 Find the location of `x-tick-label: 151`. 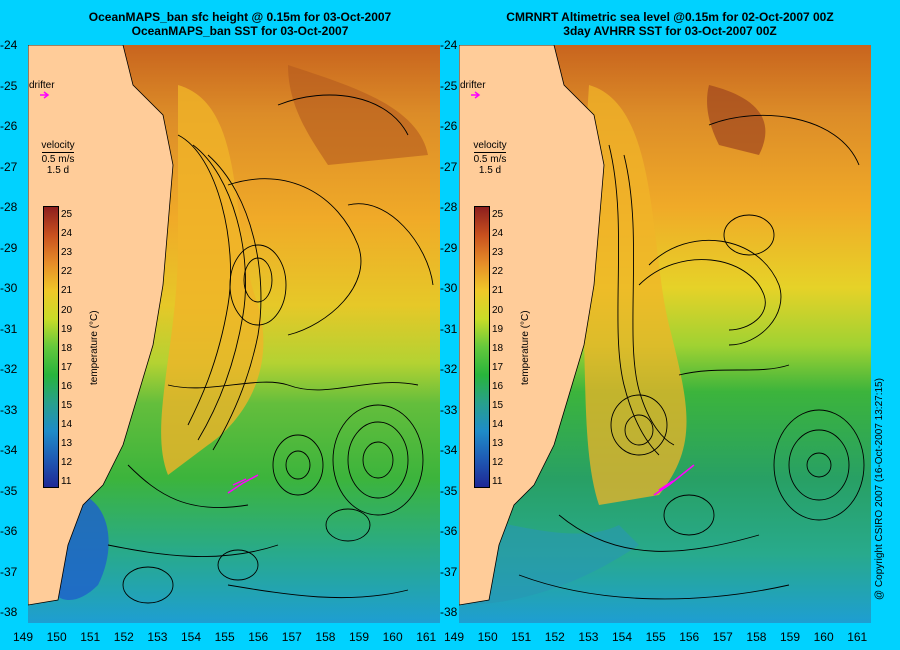

x-tick-label: 151 is located at coordinates (521, 637).